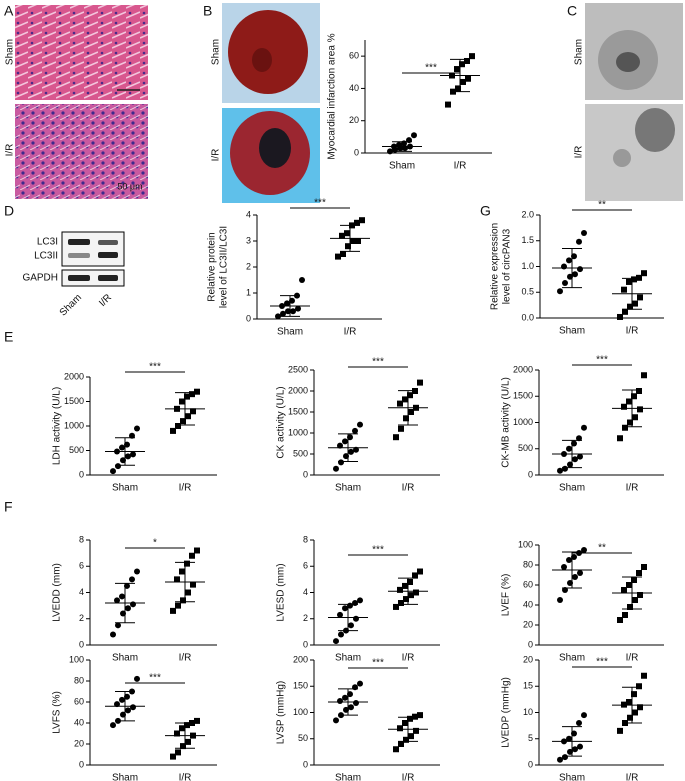 This screenshot has width=685, height=781. What do you see at coordinates (281, 422) in the screenshot?
I see `y-axis-label: CK activity (U/L)` at bounding box center [281, 422].